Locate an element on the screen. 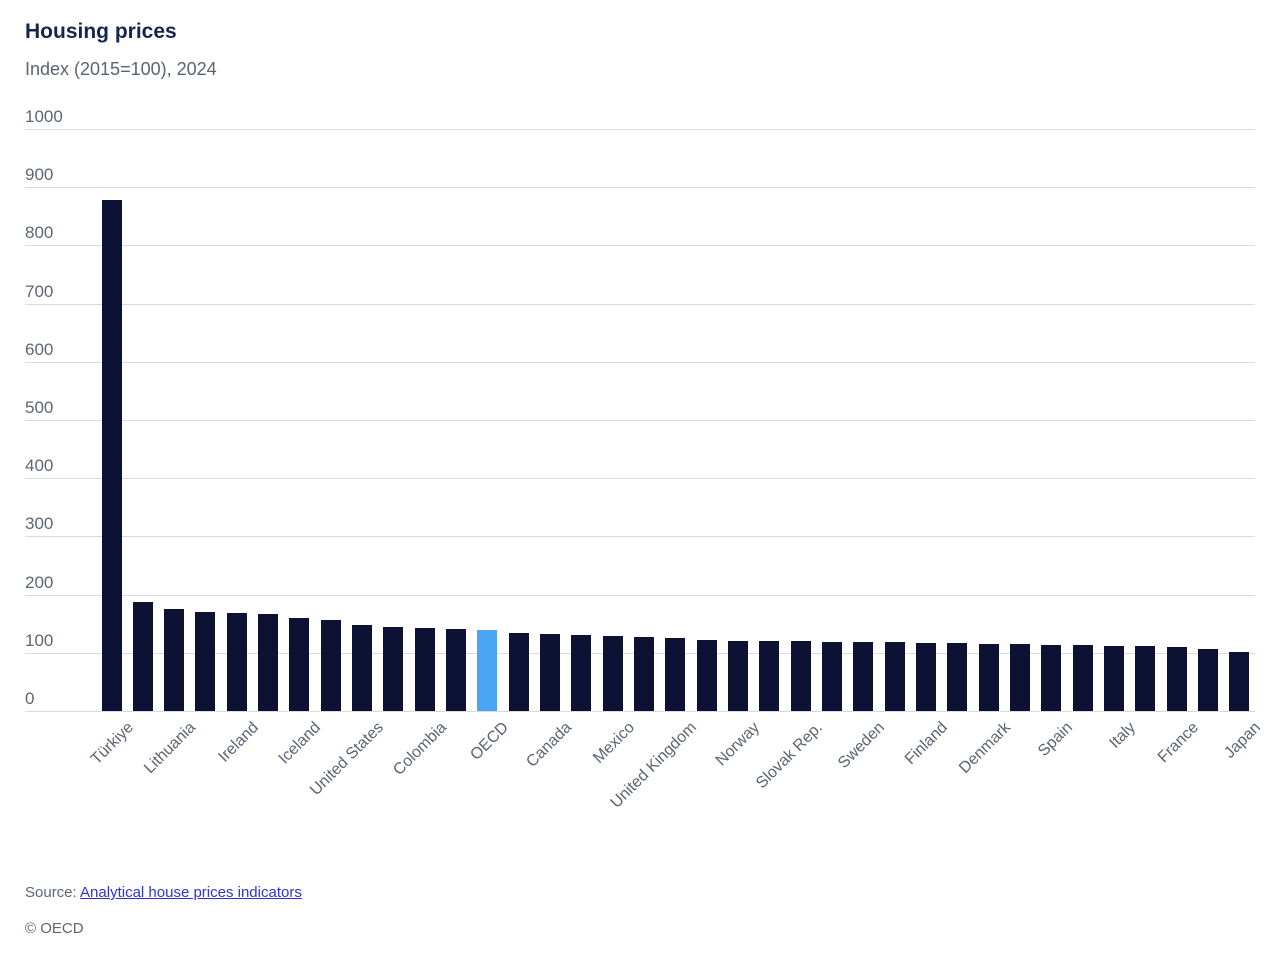 The image size is (1280, 960). bar-oecd is located at coordinates (487, 670).